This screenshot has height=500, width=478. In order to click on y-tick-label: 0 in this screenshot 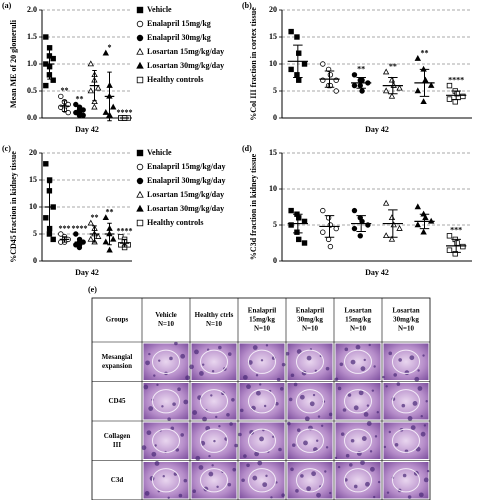, I will do `click(275, 117)`.